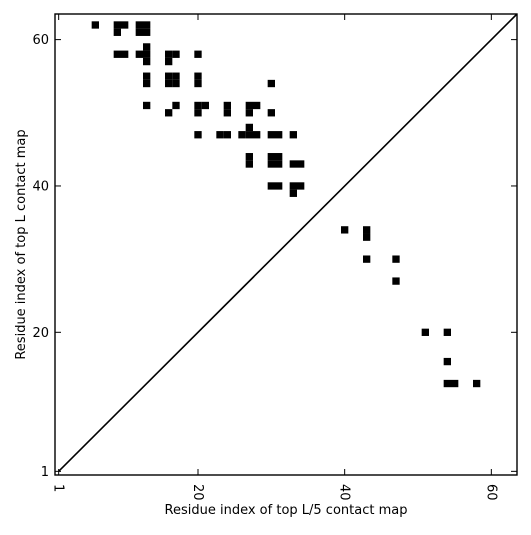 The width and height of the screenshot is (531, 535). Describe the element at coordinates (40, 333) in the screenshot. I see `y-tick-label: 20` at that location.